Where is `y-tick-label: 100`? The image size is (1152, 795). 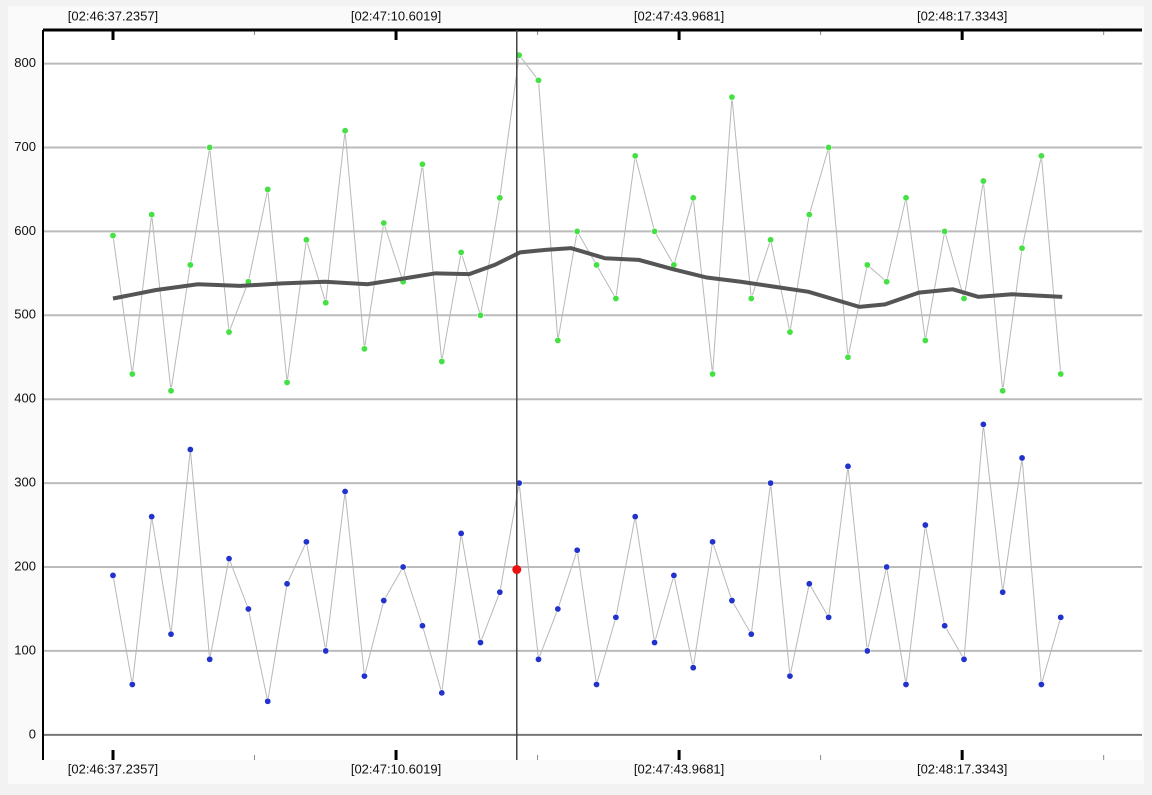
y-tick-label: 100 is located at coordinates (25, 649).